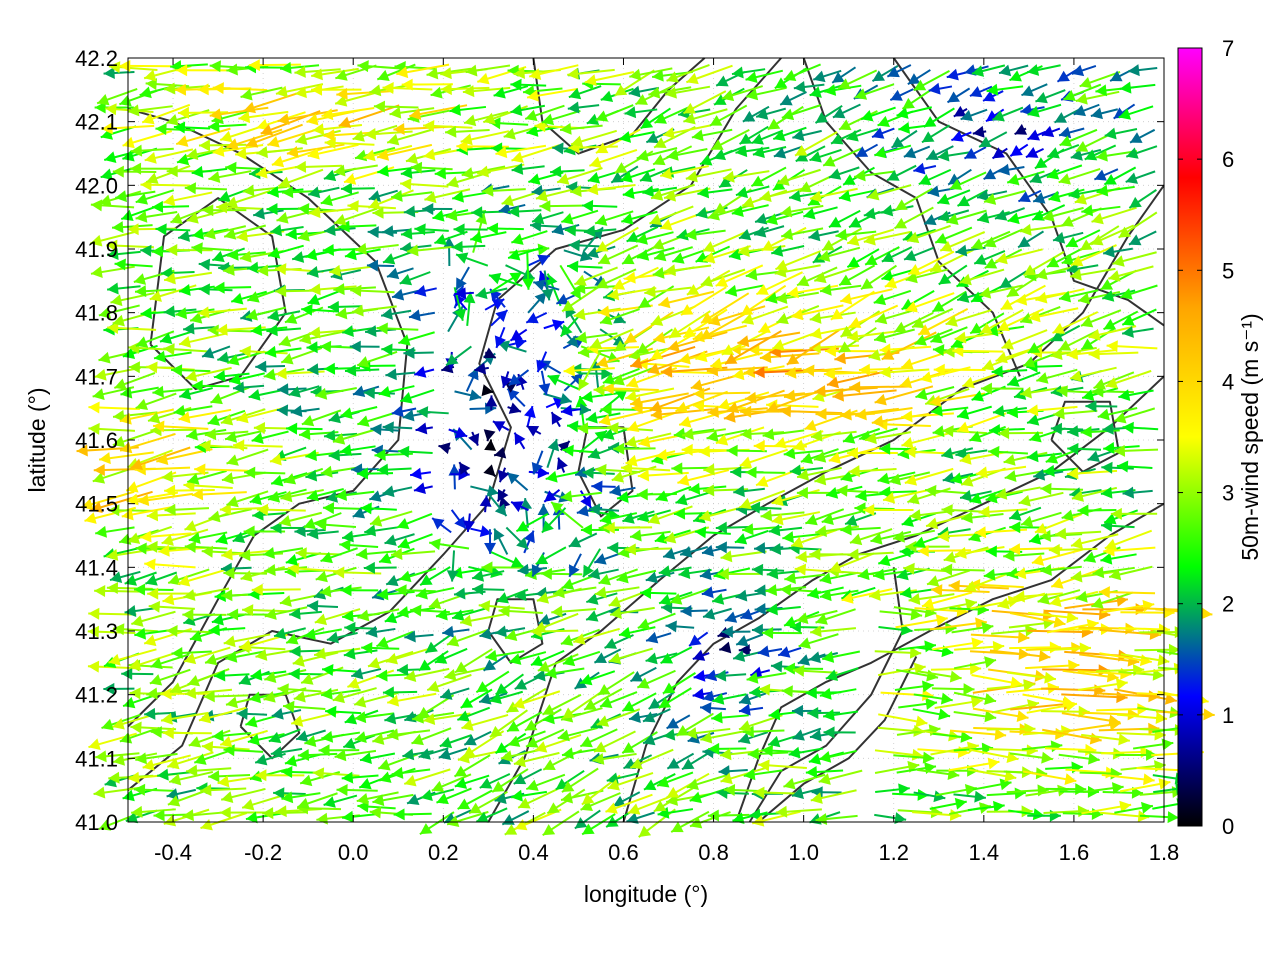 The height and width of the screenshot is (965, 1280). What do you see at coordinates (443, 852) in the screenshot?
I see `x-tick-label: 0.2` at bounding box center [443, 852].